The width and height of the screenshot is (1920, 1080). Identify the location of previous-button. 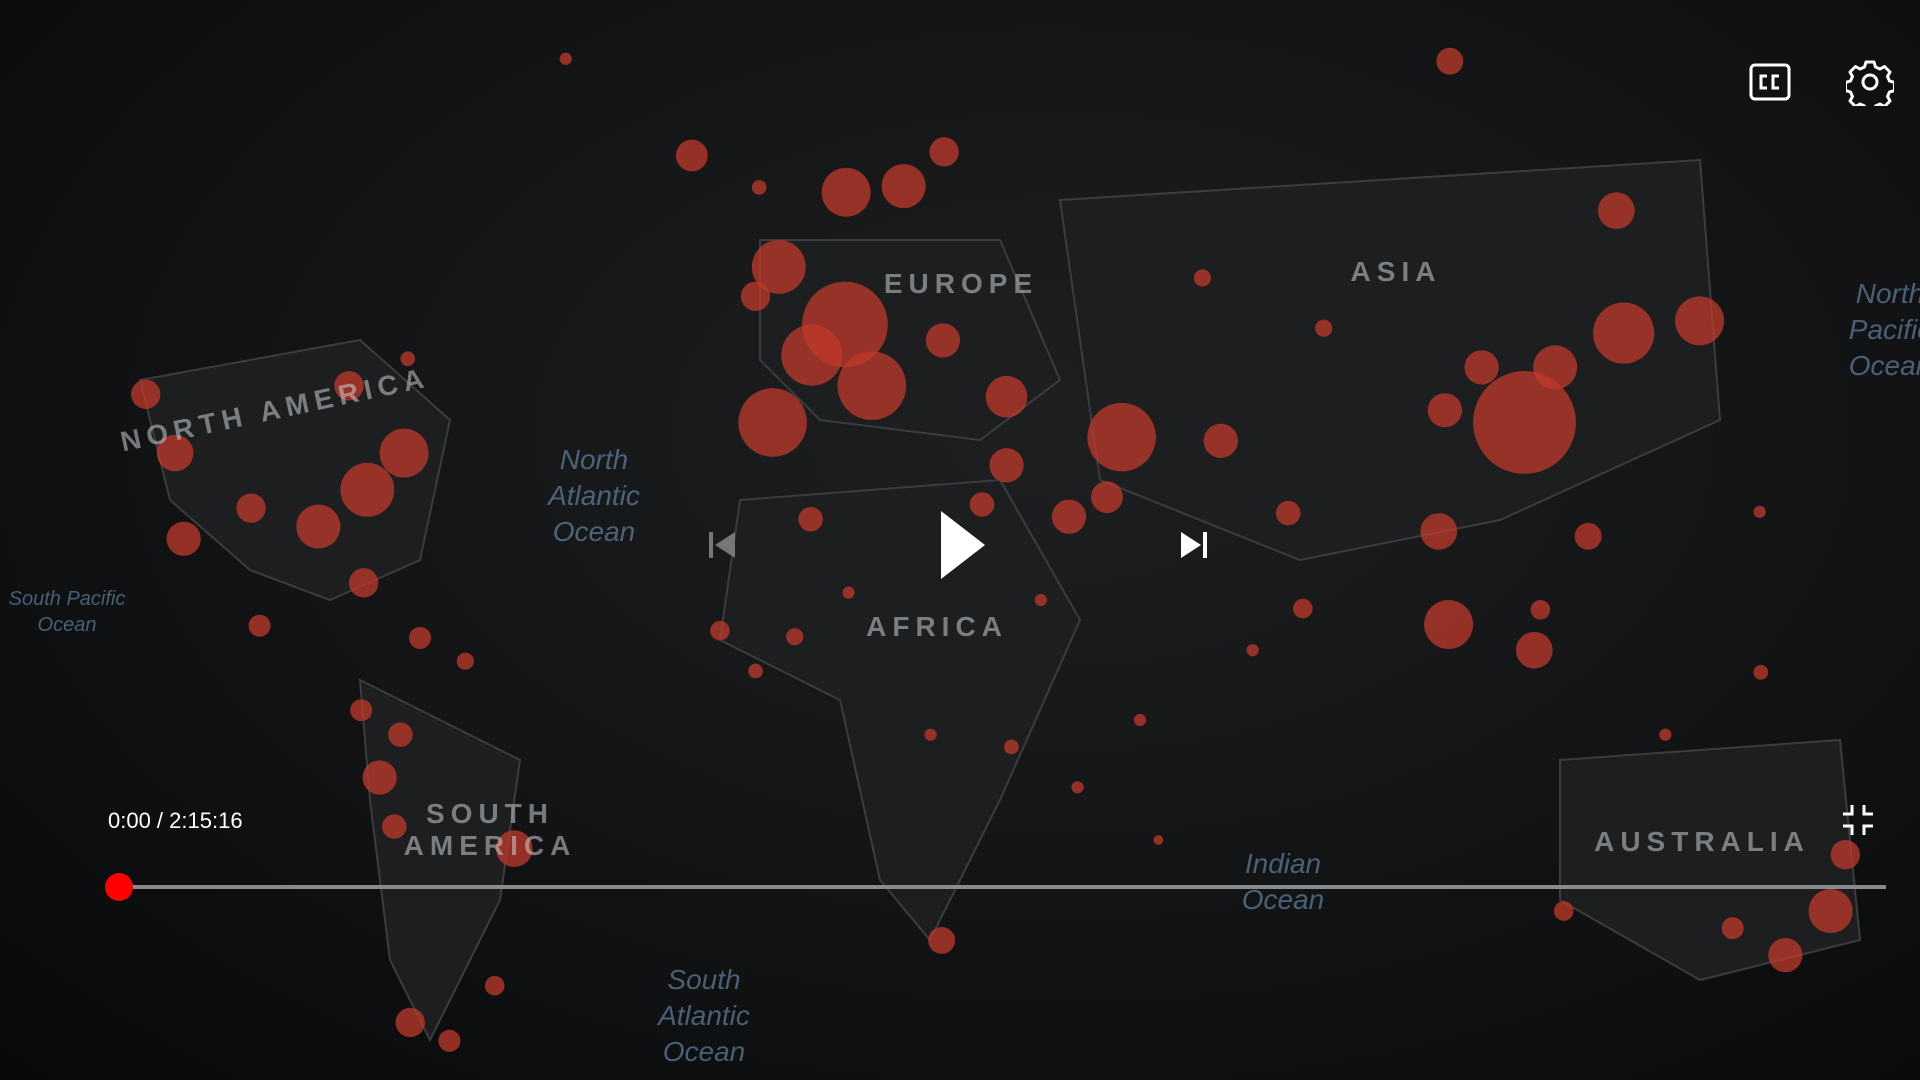
(722, 545).